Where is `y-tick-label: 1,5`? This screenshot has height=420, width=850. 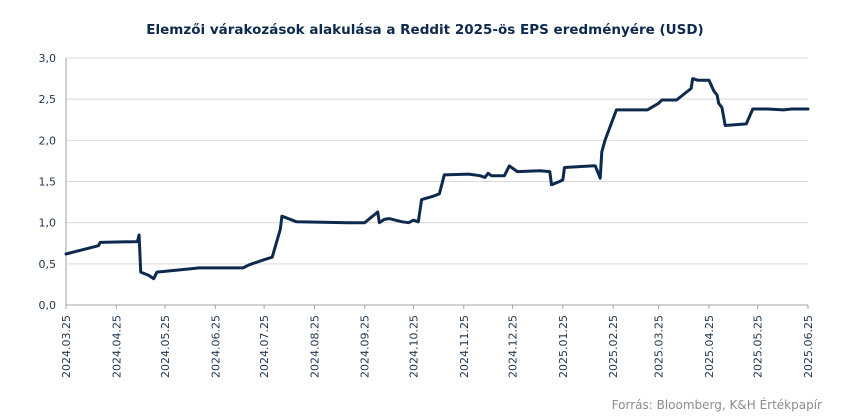 y-tick-label: 1,5 is located at coordinates (48, 182).